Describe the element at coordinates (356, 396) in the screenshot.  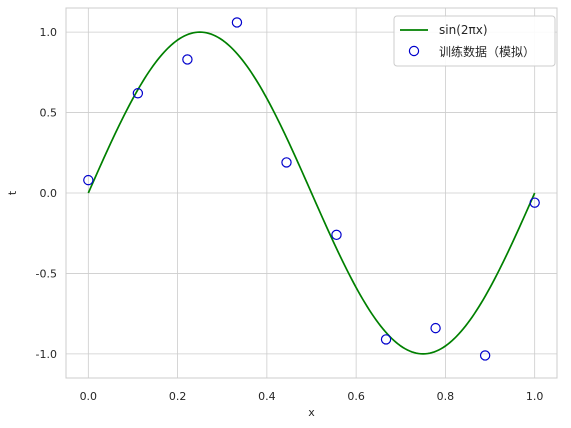
I see `x-tick-label: 0.6` at that location.